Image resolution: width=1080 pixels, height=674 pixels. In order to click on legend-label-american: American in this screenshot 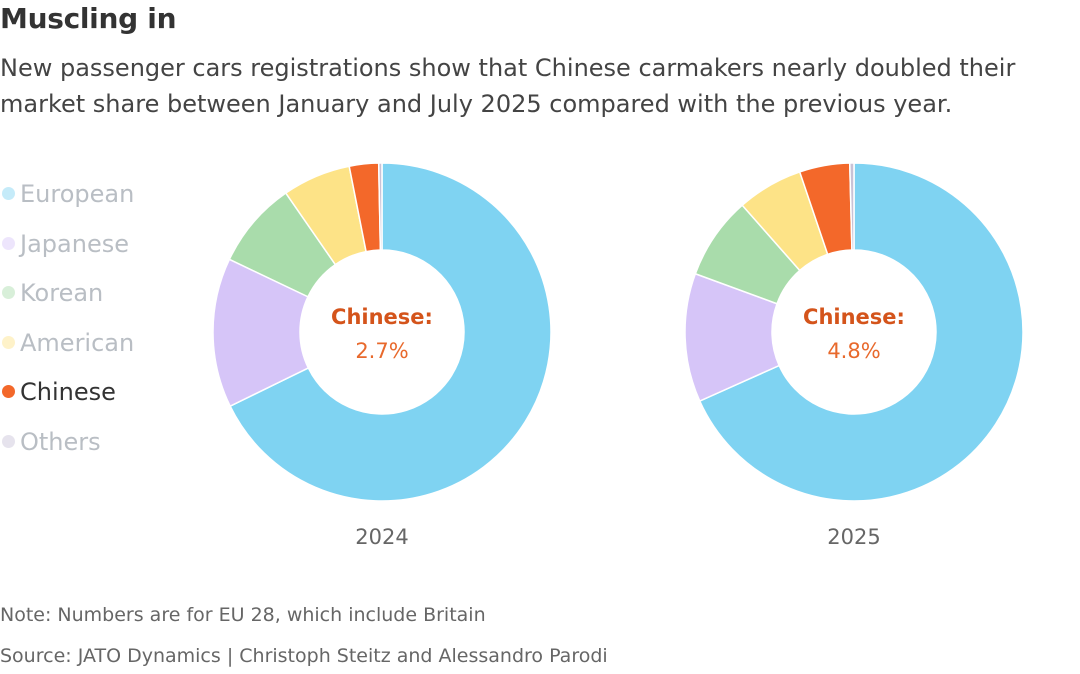, I will do `click(77, 342)`.